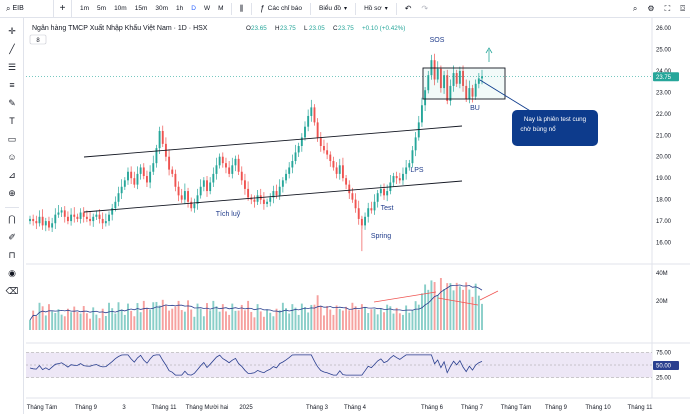 The height and width of the screenshot is (414, 690). Describe the element at coordinates (120, 8) in the screenshot. I see `timeframe-10m: 10m` at that location.